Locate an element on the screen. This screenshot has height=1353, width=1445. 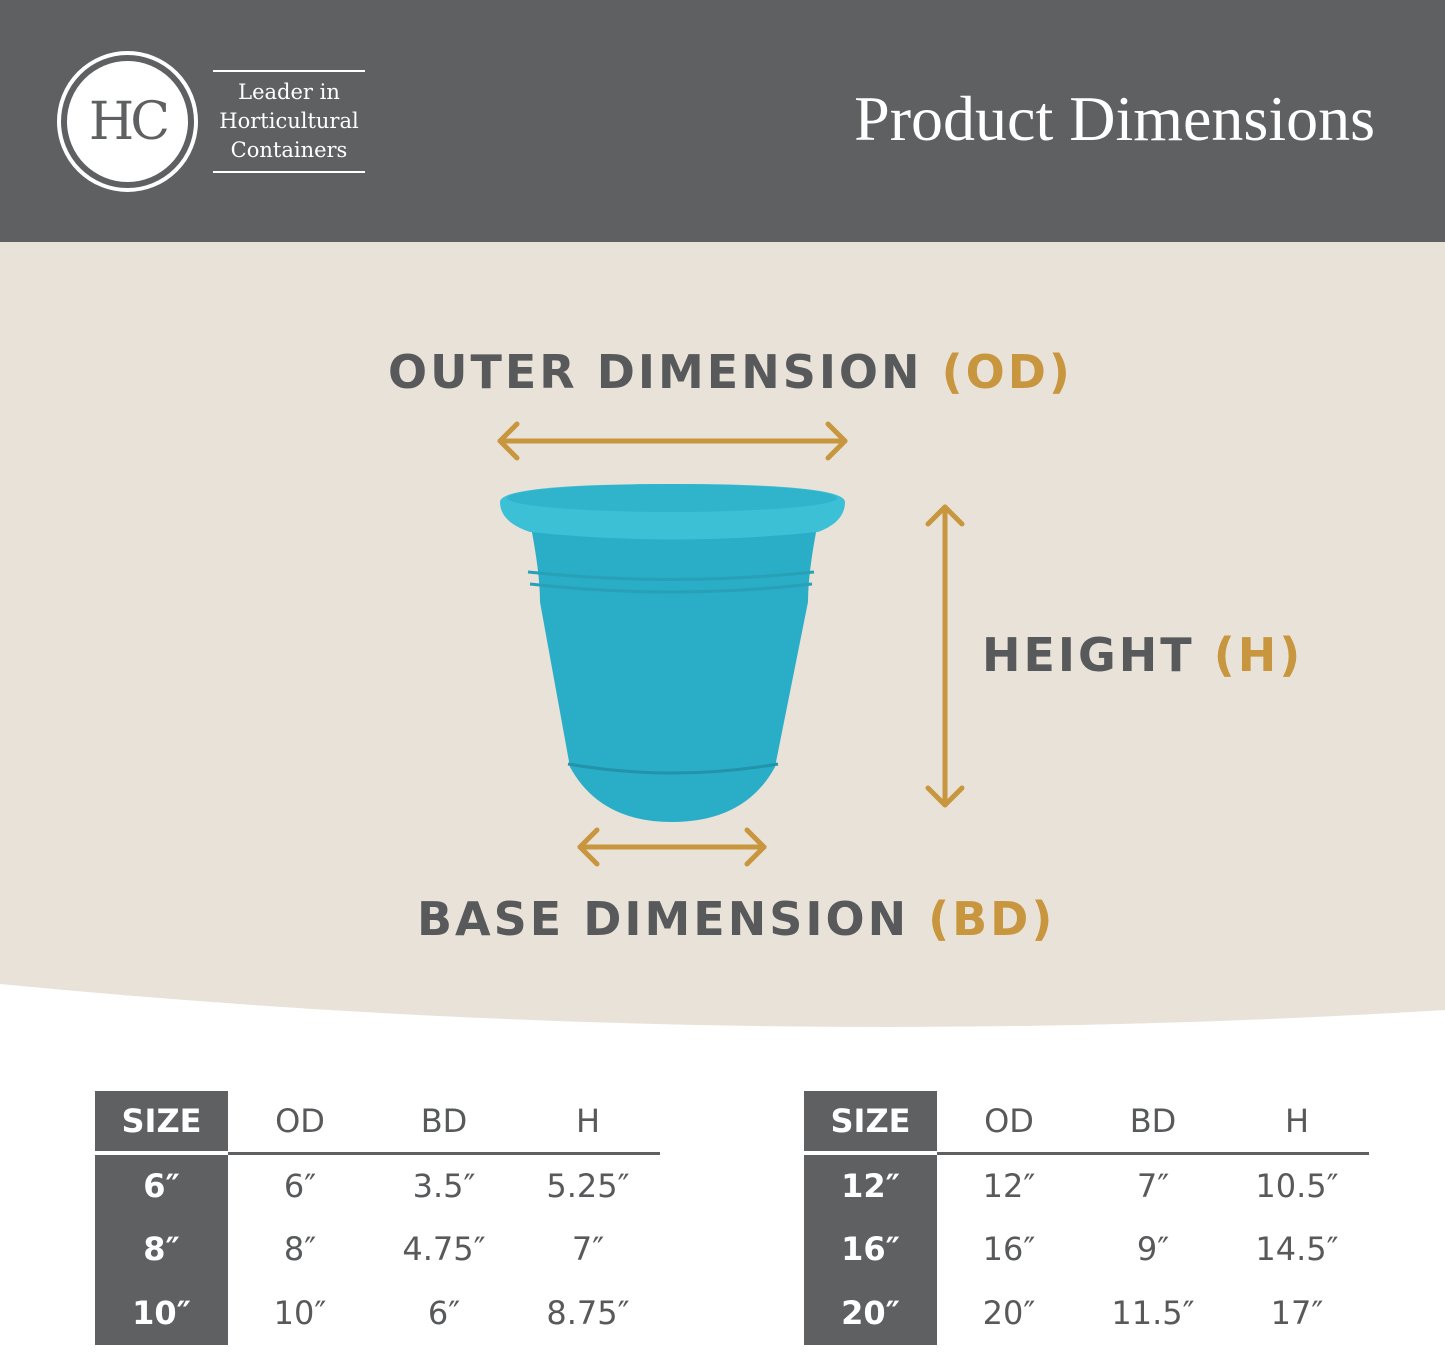
outer-dimension-label: OUTER DIMENSION (OD) is located at coordinates (730, 372).